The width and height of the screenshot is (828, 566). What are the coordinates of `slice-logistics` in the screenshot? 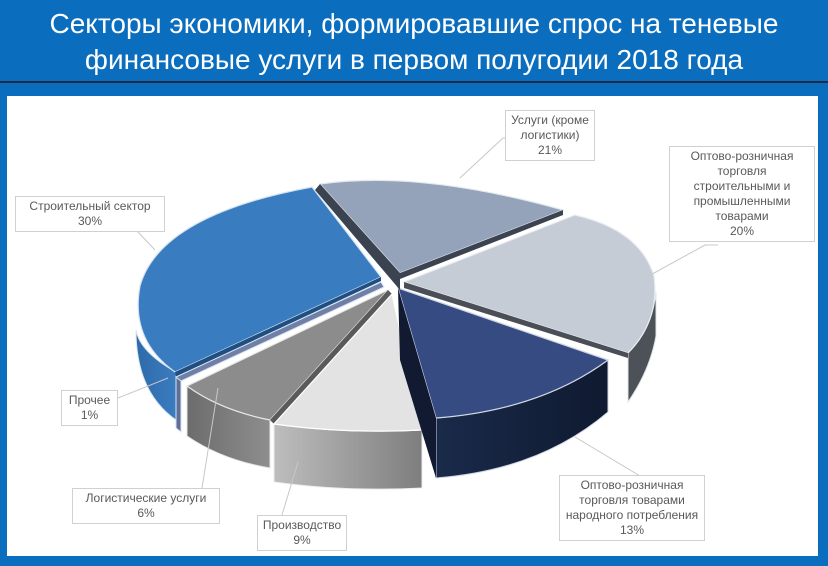 It's located at (288, 379).